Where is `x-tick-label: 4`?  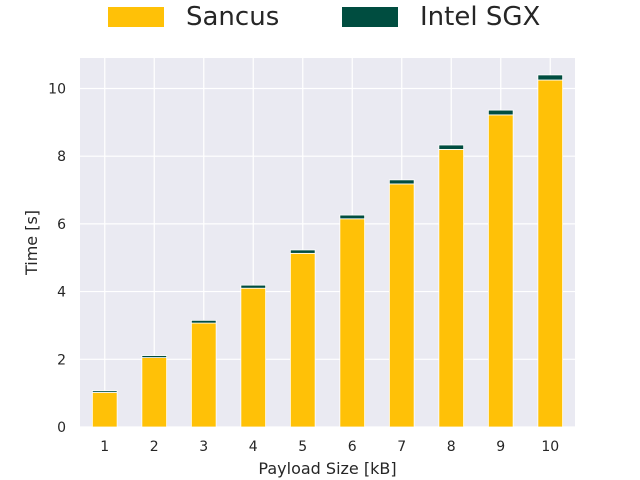 x-tick-label: 4 is located at coordinates (253, 447).